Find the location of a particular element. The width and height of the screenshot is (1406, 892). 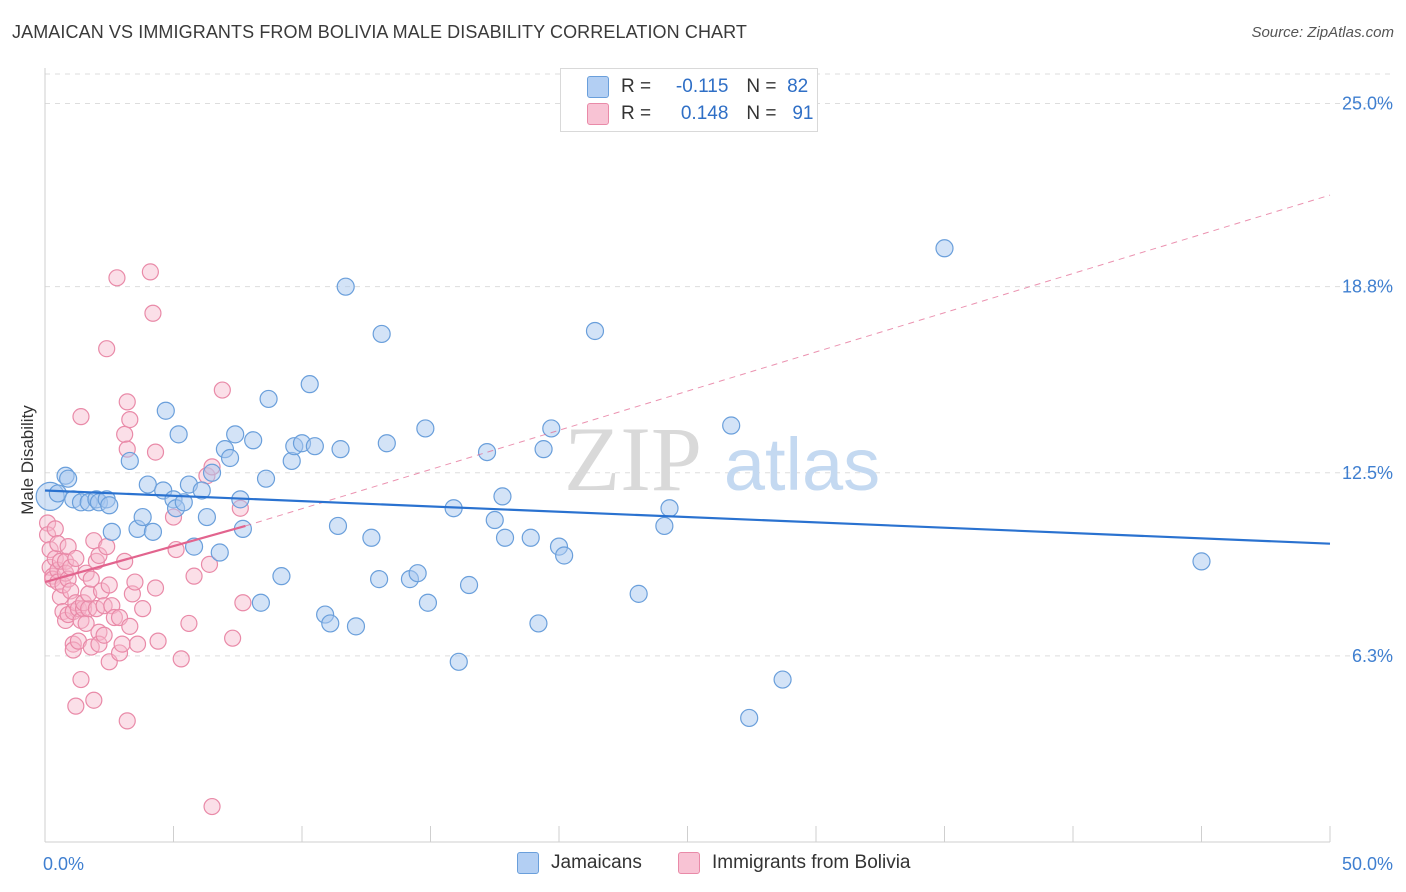

watermark-zip: ZIP is located at coordinates (633, 459).